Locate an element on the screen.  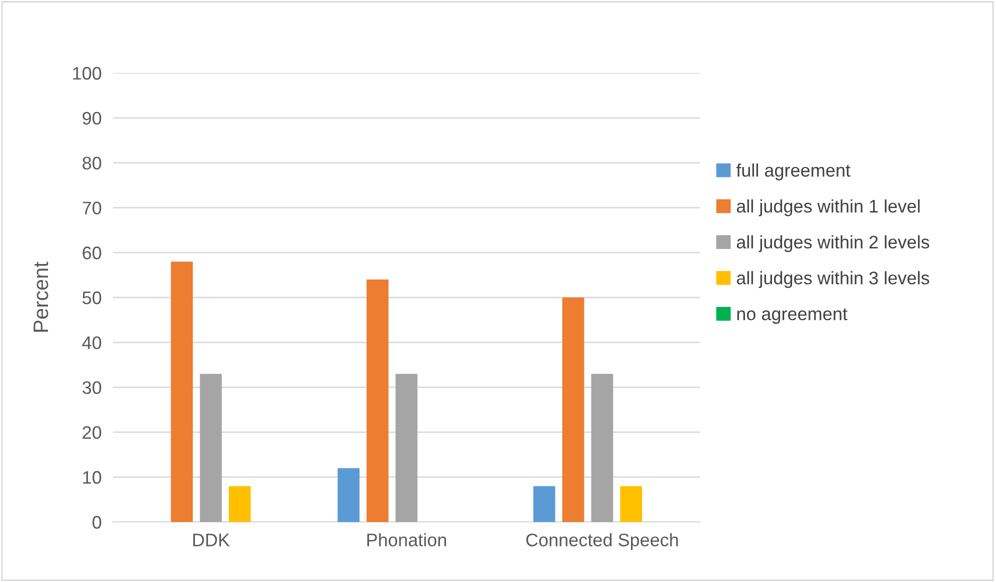
legend-label: all judges within 1 level is located at coordinates (828, 207).